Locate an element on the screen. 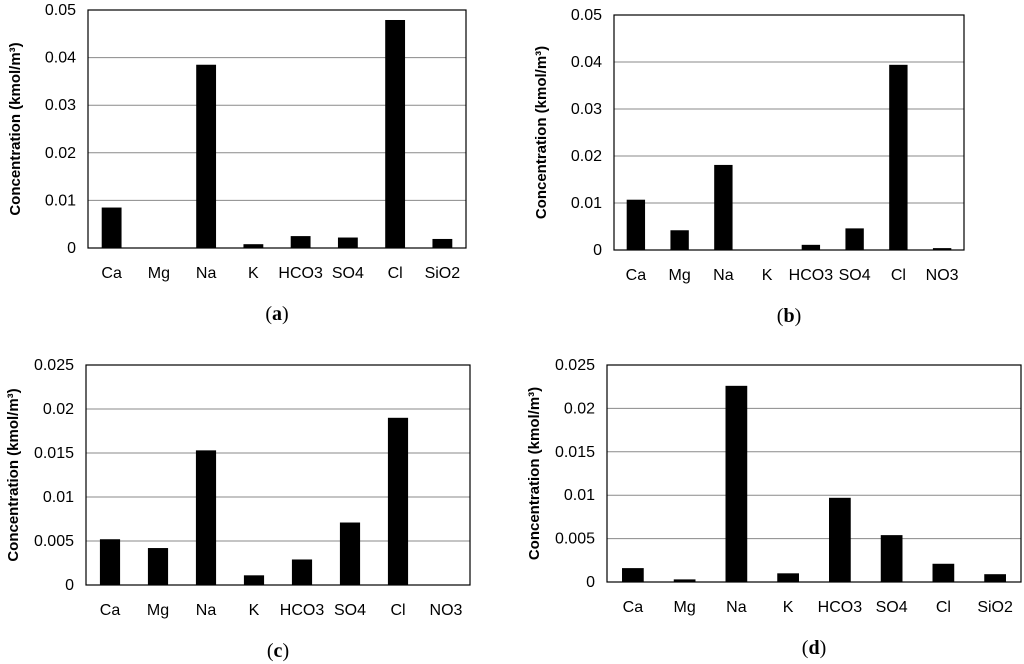  y-tick-label-a-5: 0.05 is located at coordinates (60, 10).